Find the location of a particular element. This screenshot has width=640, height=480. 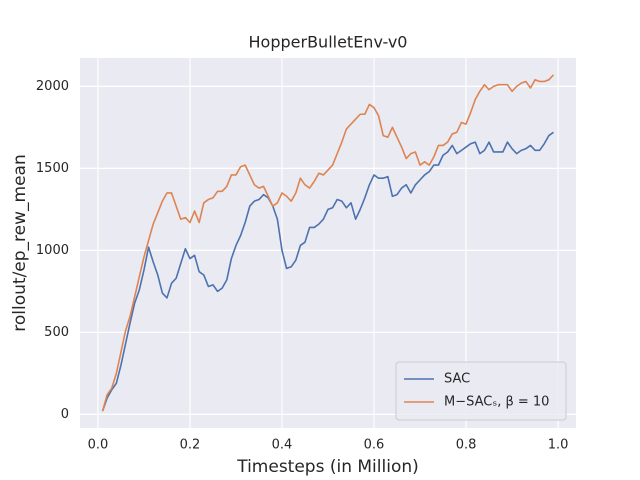

y-tick-label: 0 is located at coordinates (65, 414).